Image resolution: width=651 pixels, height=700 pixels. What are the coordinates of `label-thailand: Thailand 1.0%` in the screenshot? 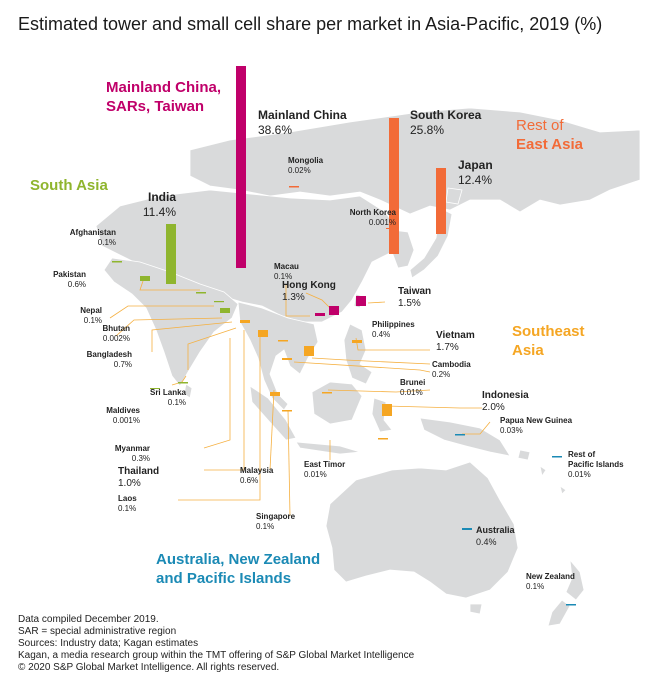 It's located at (139, 477).